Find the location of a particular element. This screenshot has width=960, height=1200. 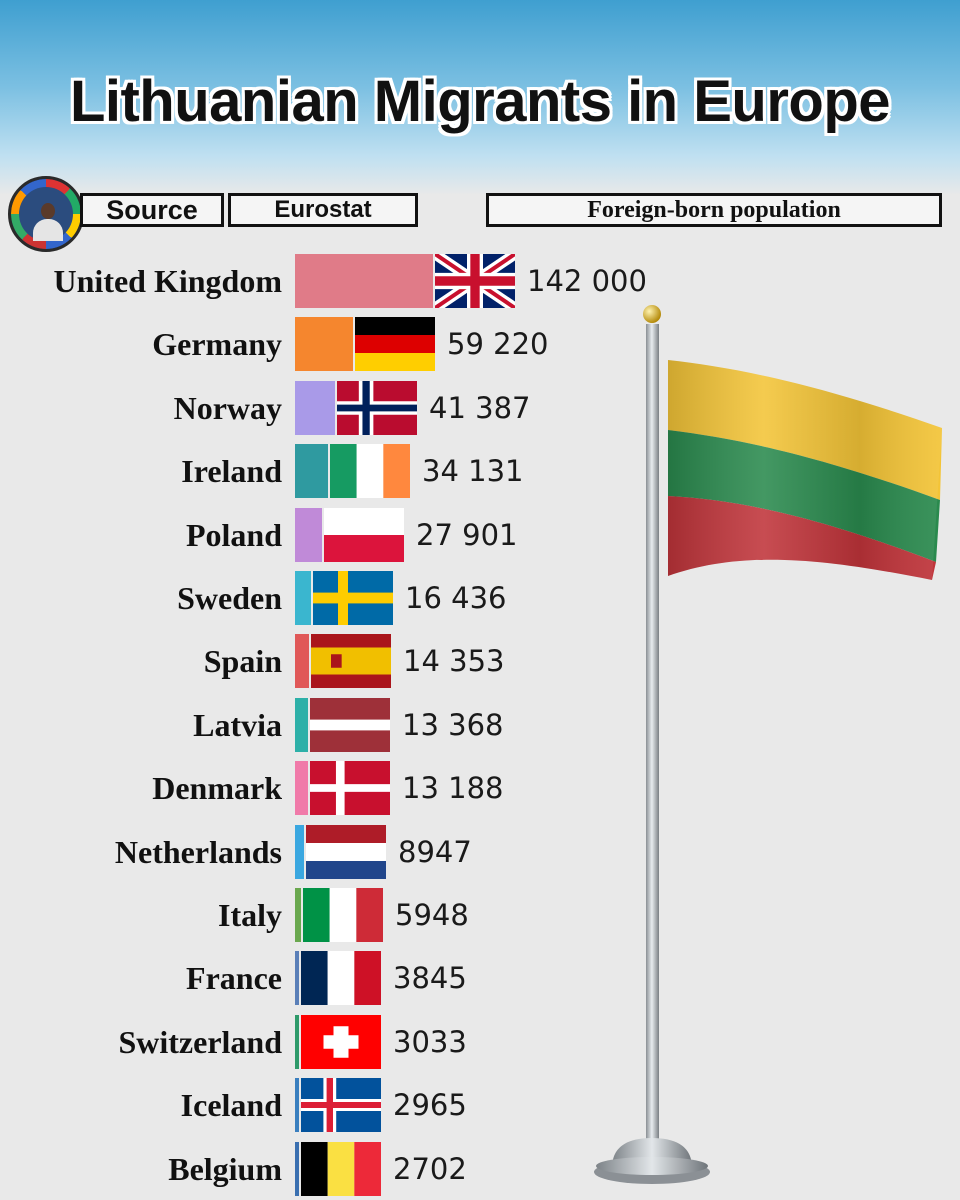

bar-italy is located at coordinates (298, 915).